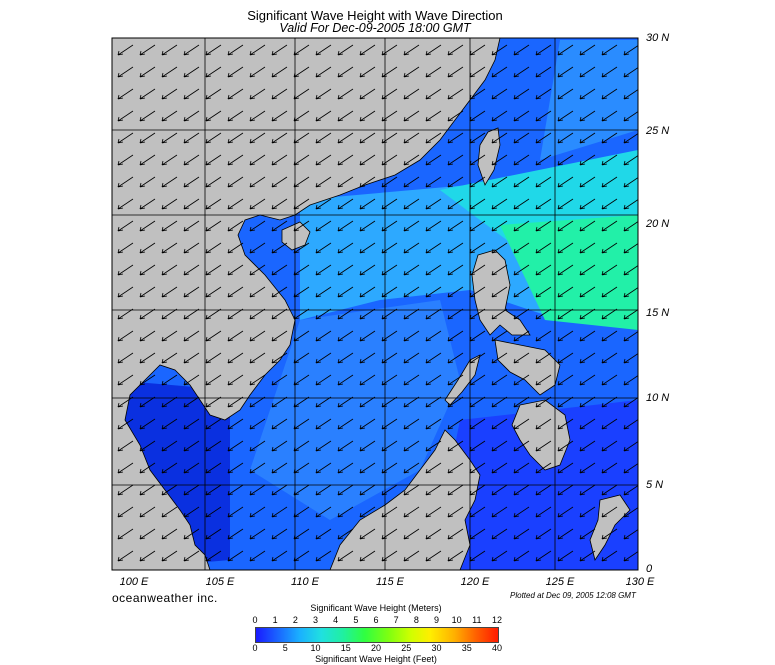 The image size is (775, 665). I want to click on brand-logo: oceanweather inc., so click(165, 598).